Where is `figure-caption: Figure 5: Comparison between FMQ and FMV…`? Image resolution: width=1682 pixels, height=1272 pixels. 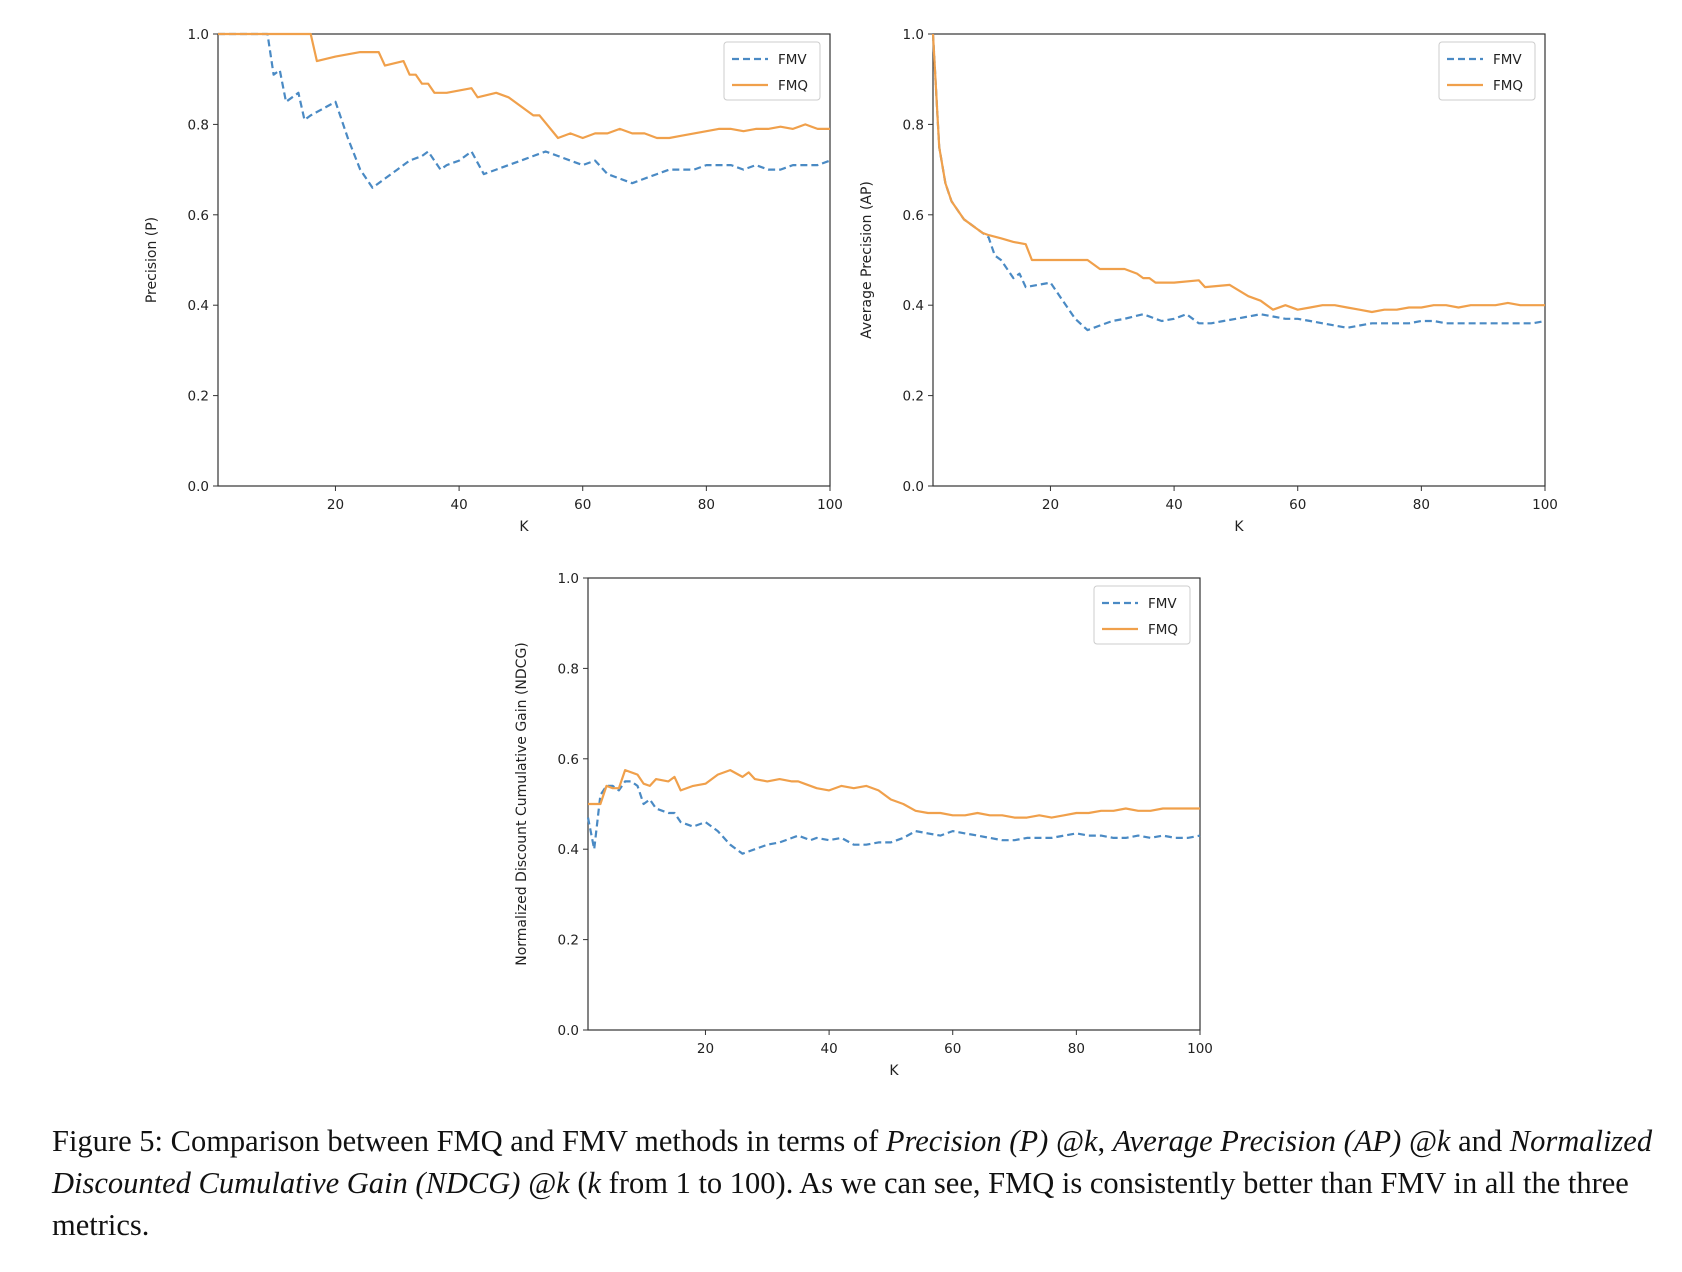
figure-caption: Figure 5: Comparison between FMQ and FMV… is located at coordinates (857, 1183).